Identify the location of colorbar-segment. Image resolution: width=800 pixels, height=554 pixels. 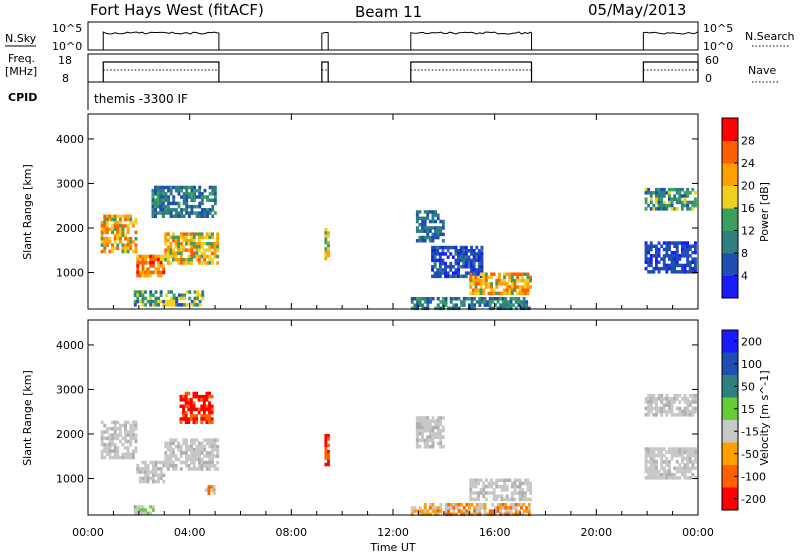
(730, 431).